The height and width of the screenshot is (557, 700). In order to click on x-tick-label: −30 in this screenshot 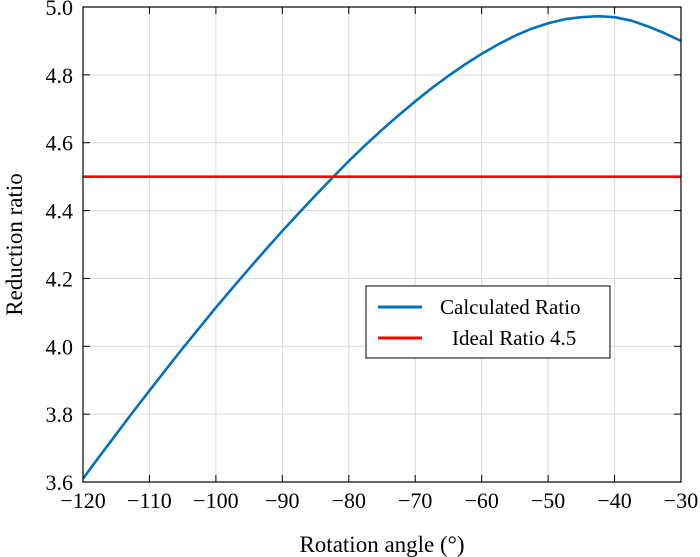, I will do `click(681, 500)`.